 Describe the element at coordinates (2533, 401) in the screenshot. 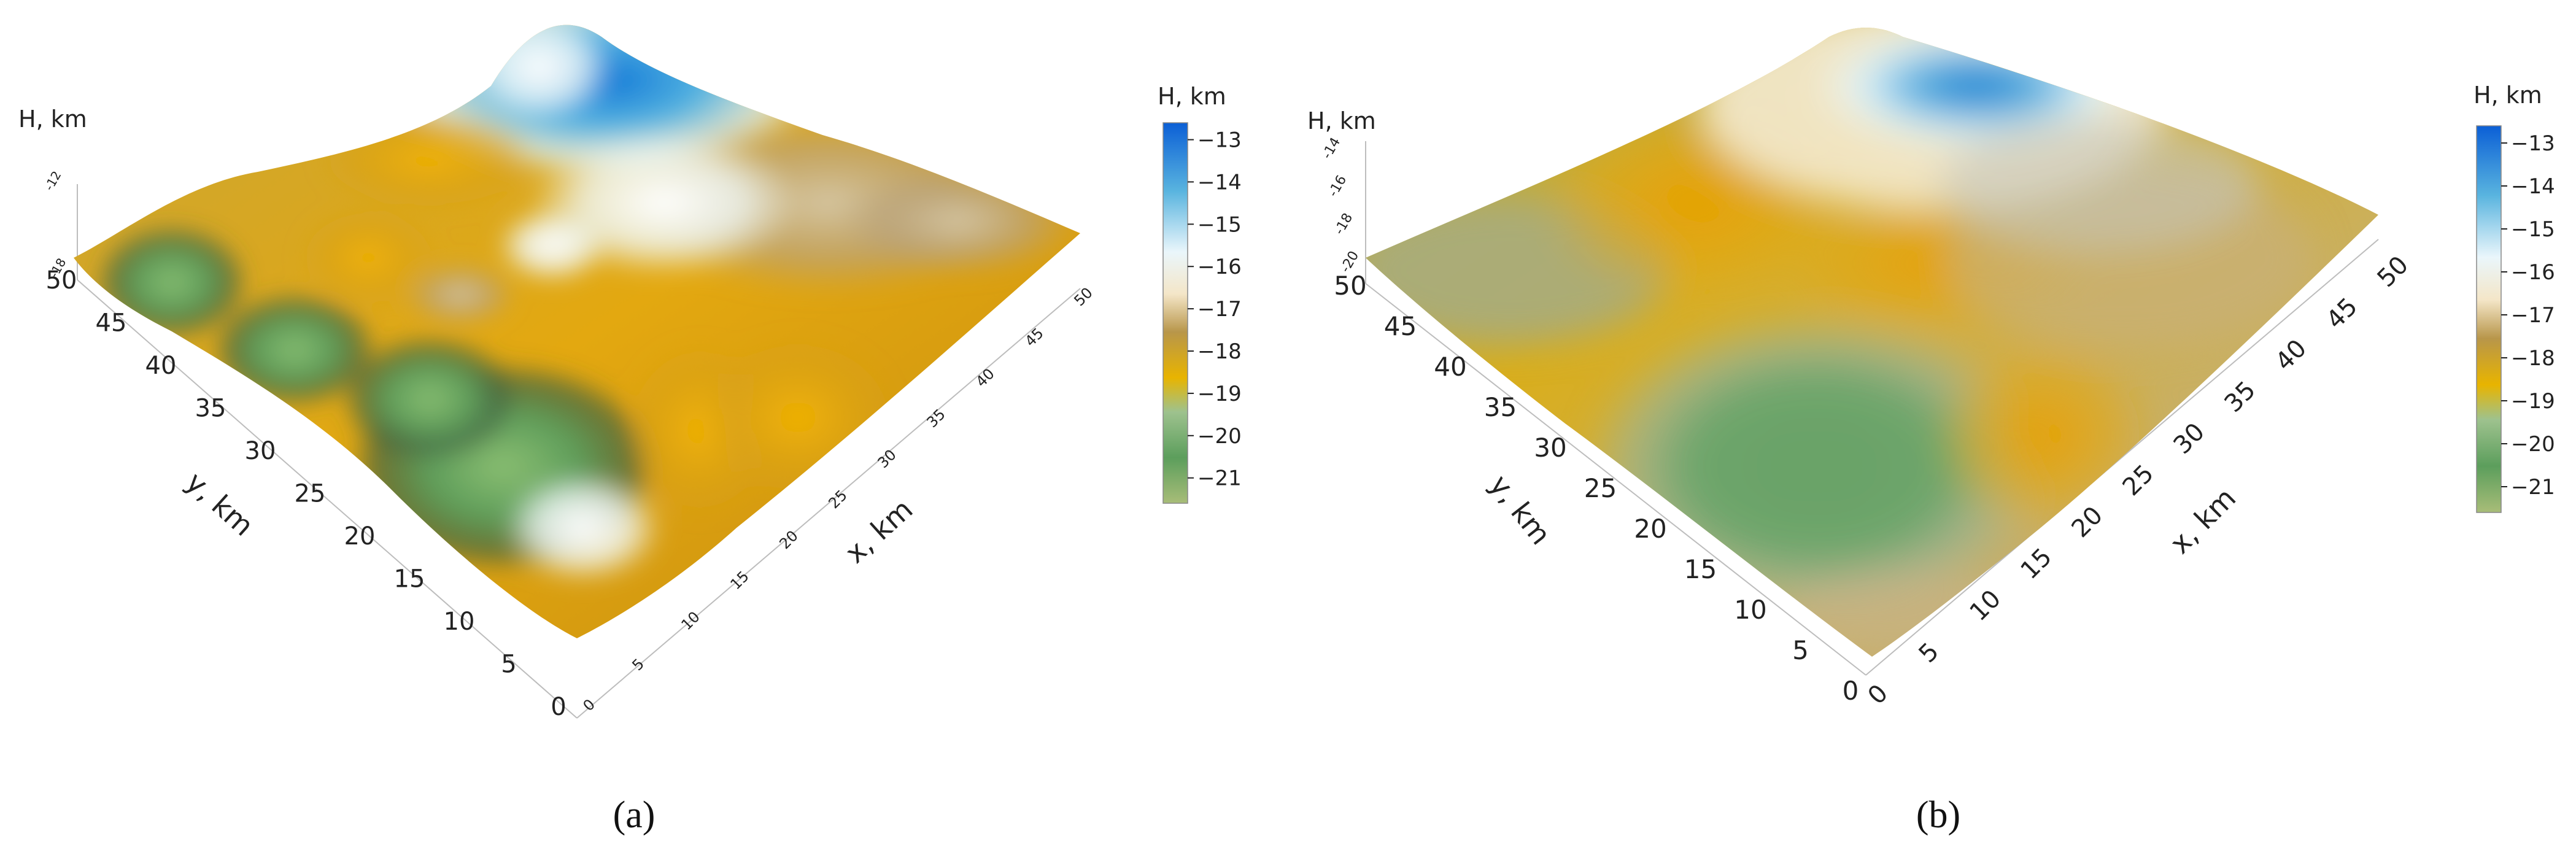

I see `b-colorbar-tick-label: −19` at that location.